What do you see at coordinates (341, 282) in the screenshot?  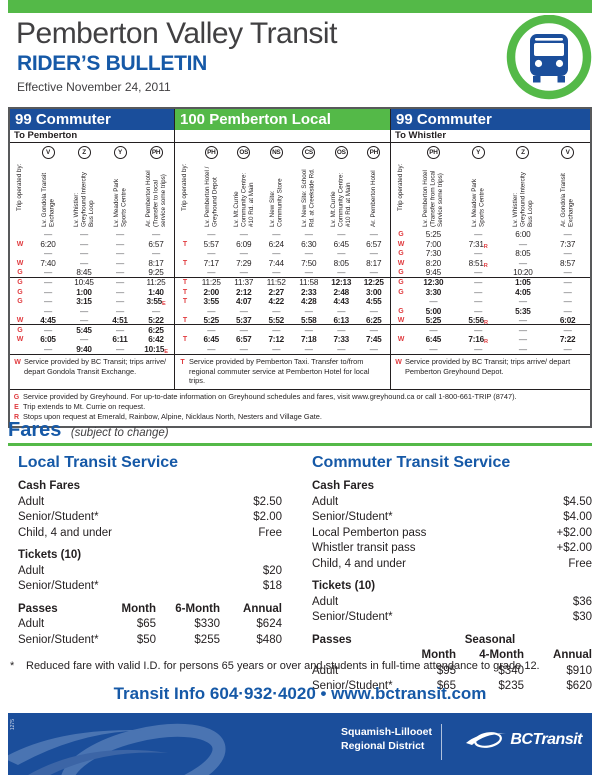 I see `departure-time: 12:13` at bounding box center [341, 282].